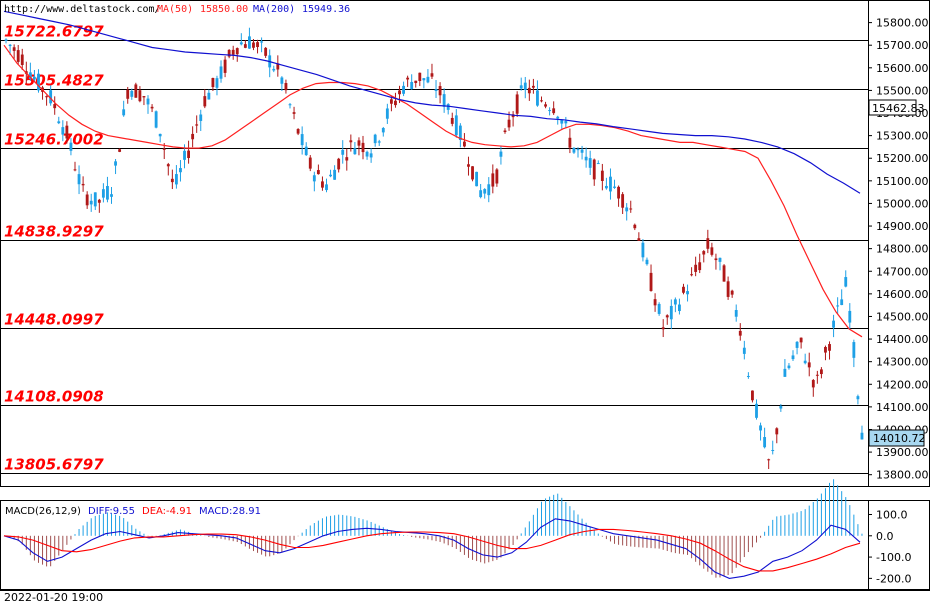 Image resolution: width=930 pixels, height=604 pixels. I want to click on level-label: 15505.4827, so click(54, 81).